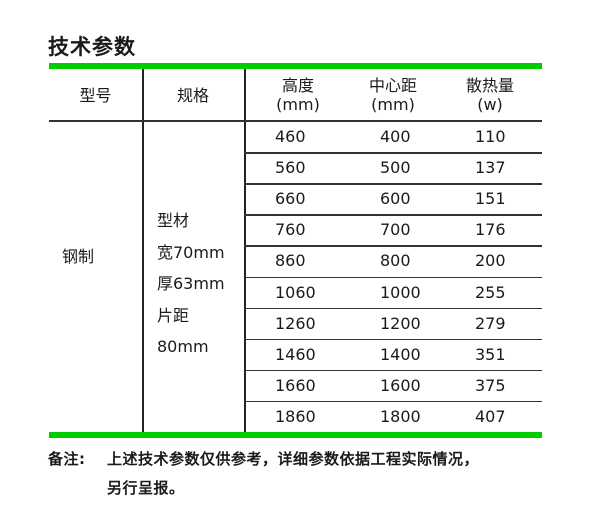  What do you see at coordinates (395, 261) in the screenshot?
I see `center-distance-cell: 800` at bounding box center [395, 261].